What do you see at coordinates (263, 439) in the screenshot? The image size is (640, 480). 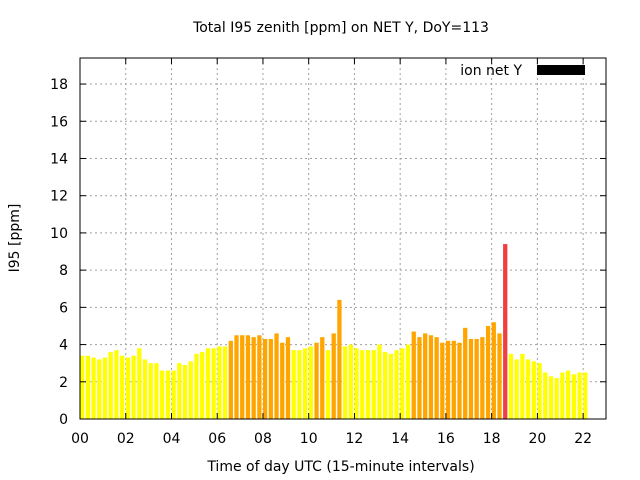 I see `x-tick-label: 08` at bounding box center [263, 439].